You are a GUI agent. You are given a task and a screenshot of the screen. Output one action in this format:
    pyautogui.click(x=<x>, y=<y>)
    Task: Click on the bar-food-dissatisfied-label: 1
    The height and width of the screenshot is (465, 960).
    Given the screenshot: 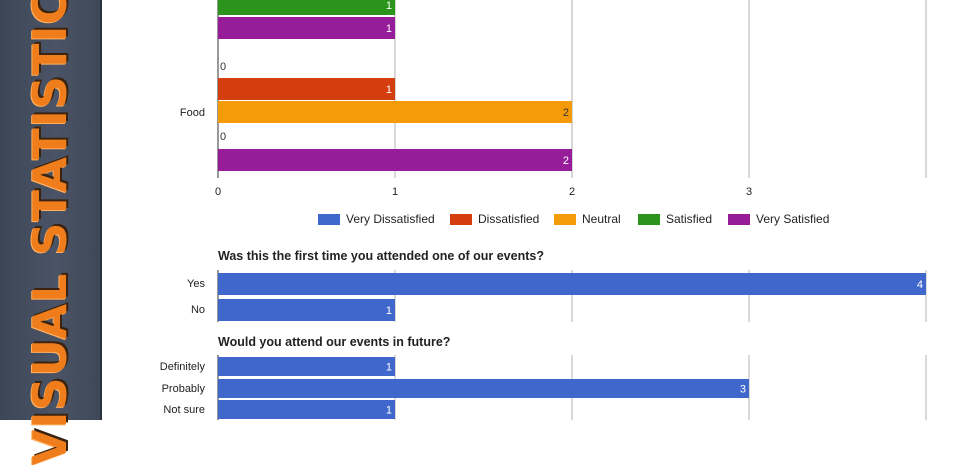 What is the action you would take?
    pyautogui.click(x=389, y=90)
    